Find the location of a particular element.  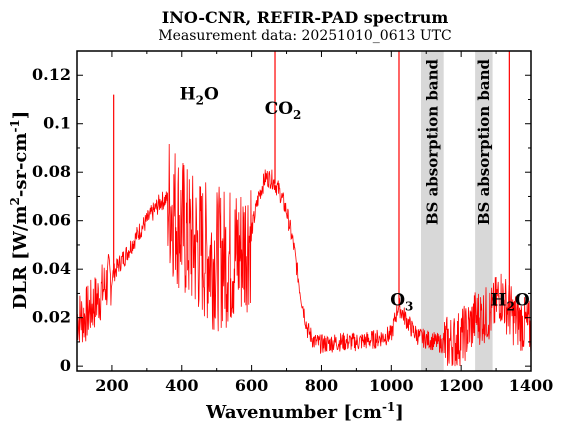

x-tick-label: 1400 is located at coordinates (531, 385).